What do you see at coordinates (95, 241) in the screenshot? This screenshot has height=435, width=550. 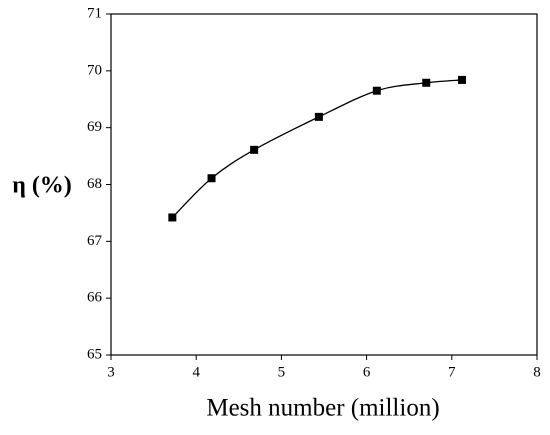 I see `y-tick-label: 67` at bounding box center [95, 241].